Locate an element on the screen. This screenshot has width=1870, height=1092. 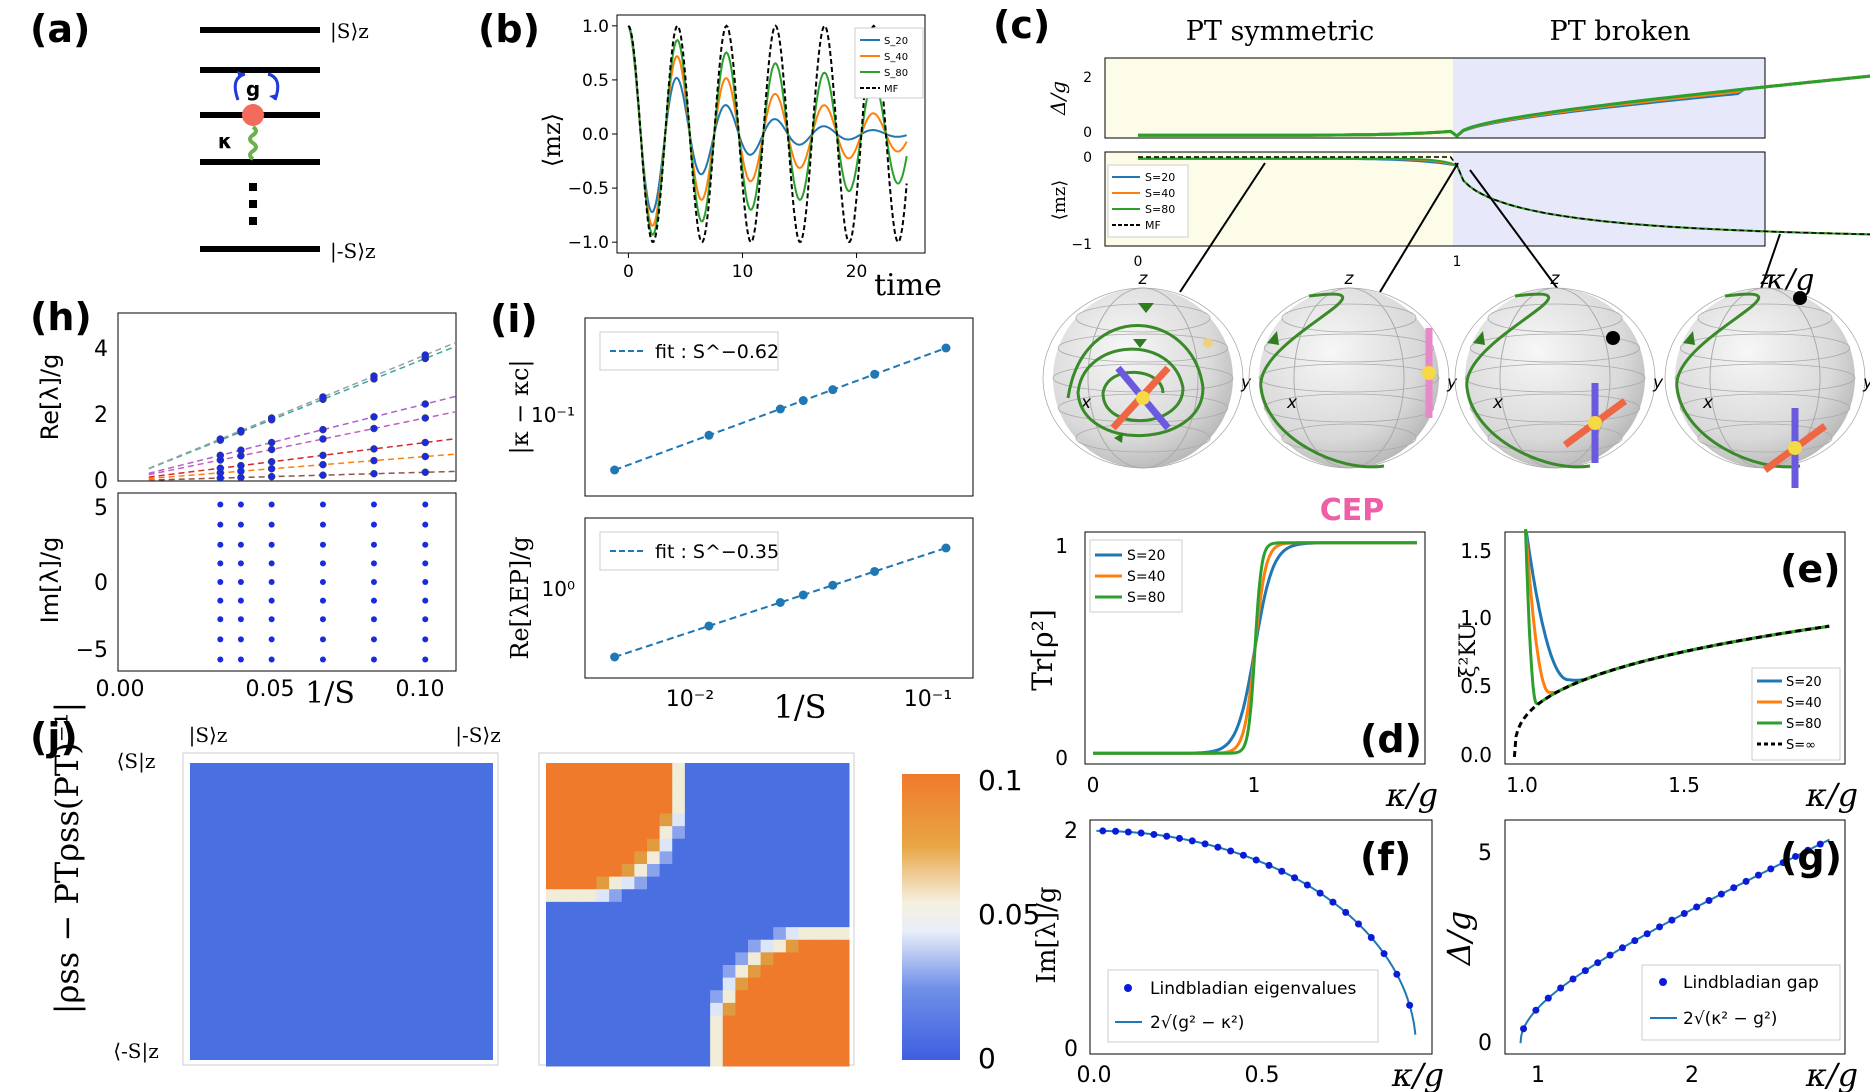
i-ytick-bottom: 10⁰ is located at coordinates (558, 589).